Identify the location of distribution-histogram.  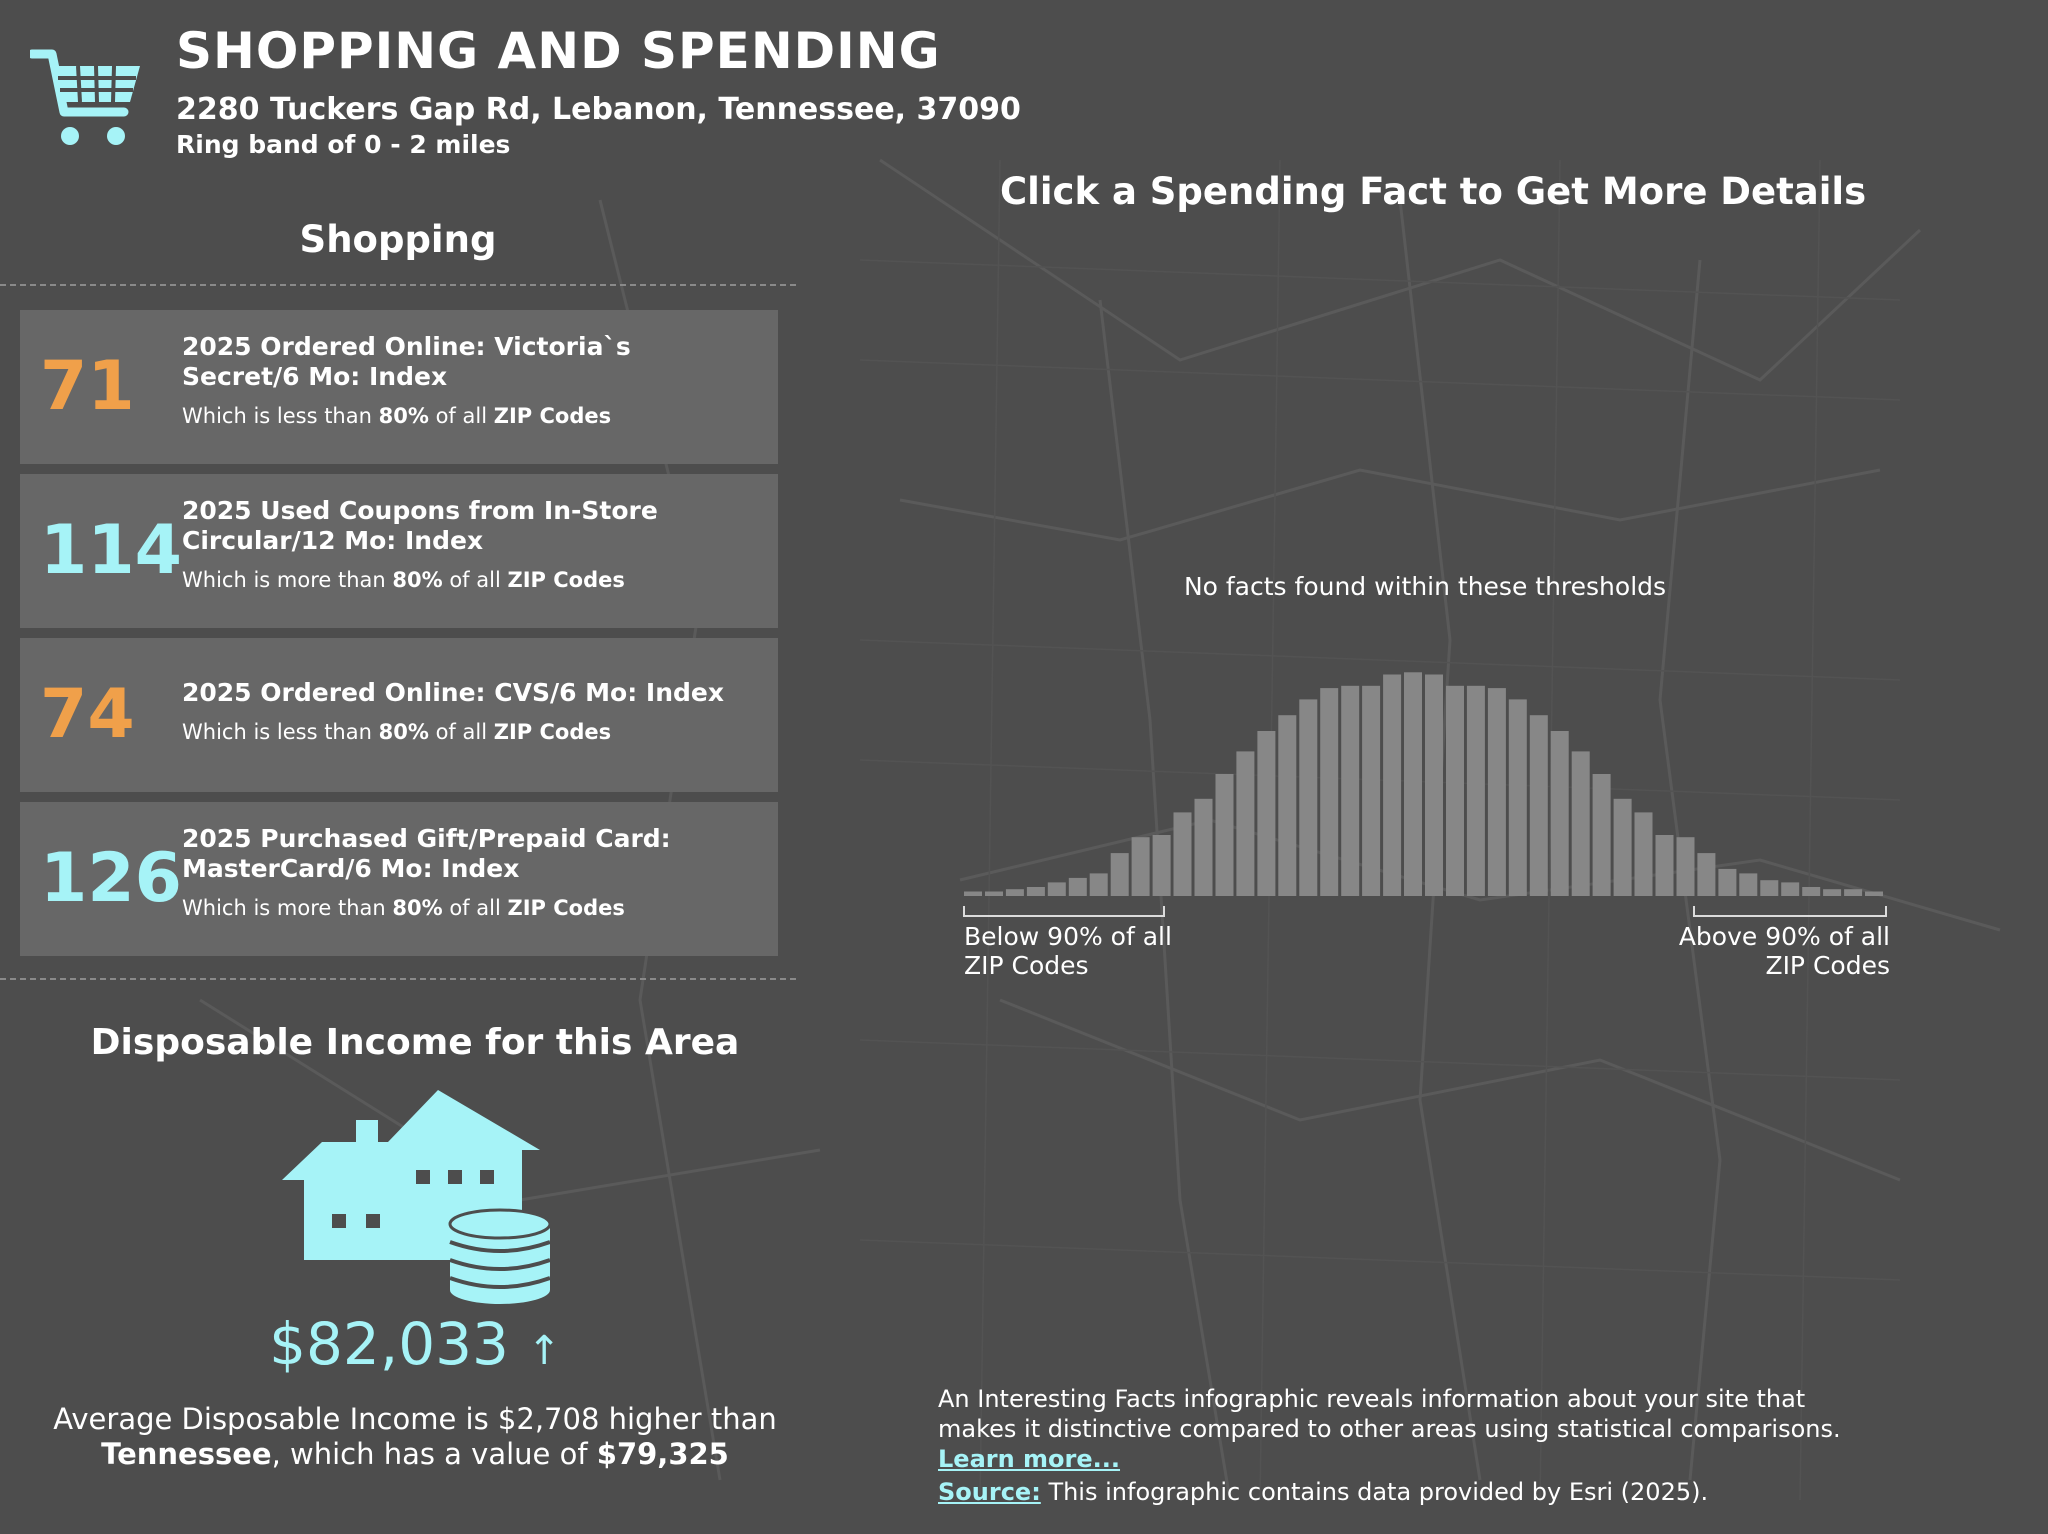
(1425, 794).